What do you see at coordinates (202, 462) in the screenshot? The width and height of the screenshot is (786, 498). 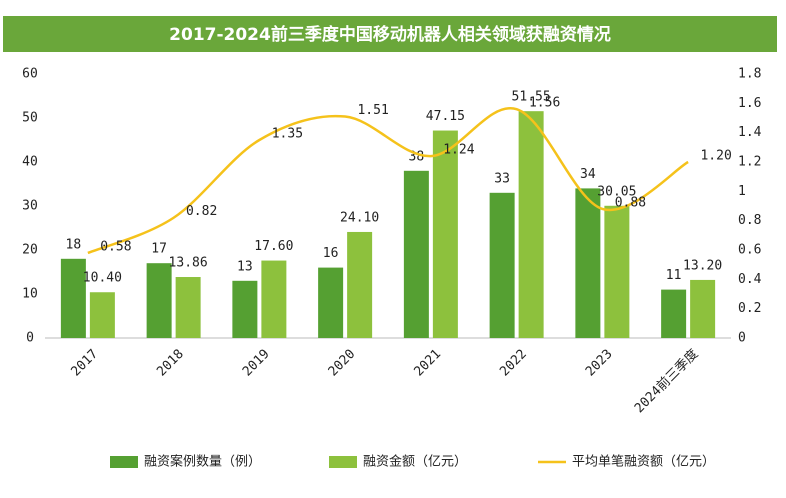 I see `legend-label: 融资案例数量（例）` at bounding box center [202, 462].